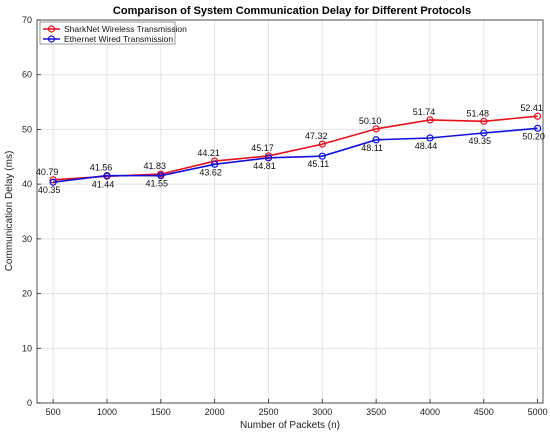  What do you see at coordinates (53, 412) in the screenshot?
I see `x-tick-label: 500` at bounding box center [53, 412].